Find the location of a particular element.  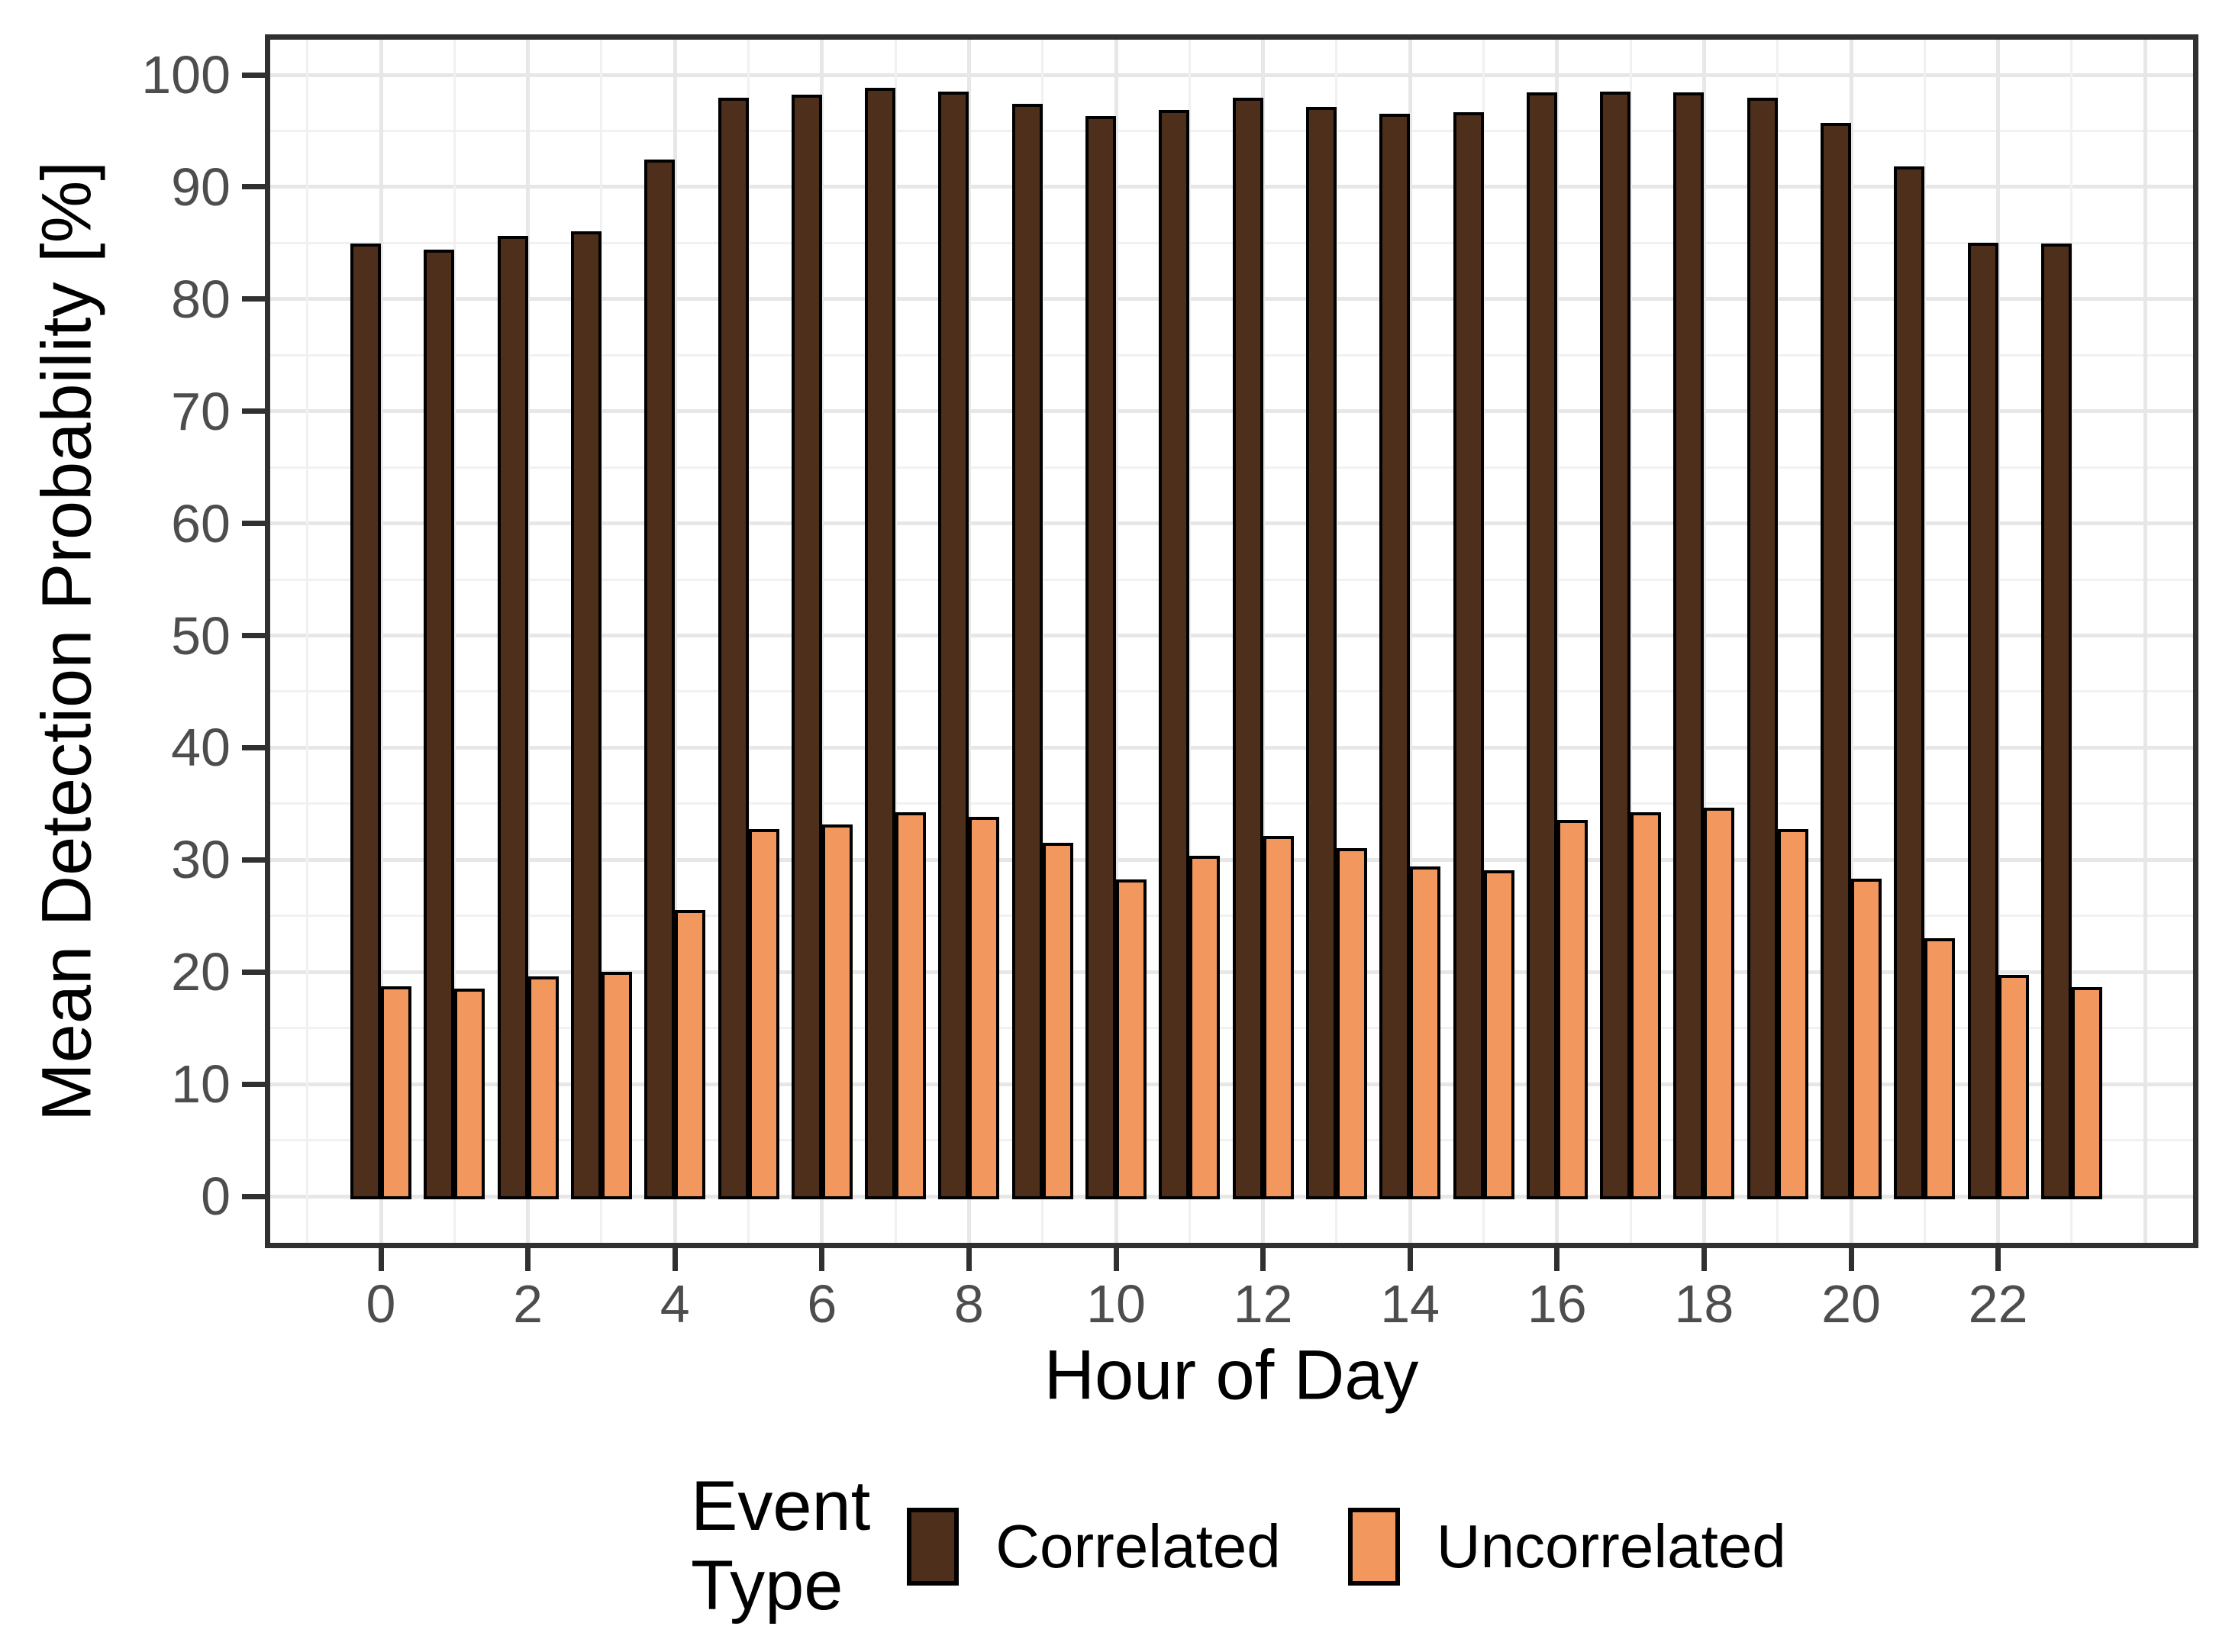

legend-label-uncorrelated: Uncorrelated is located at coordinates (1611, 1546).